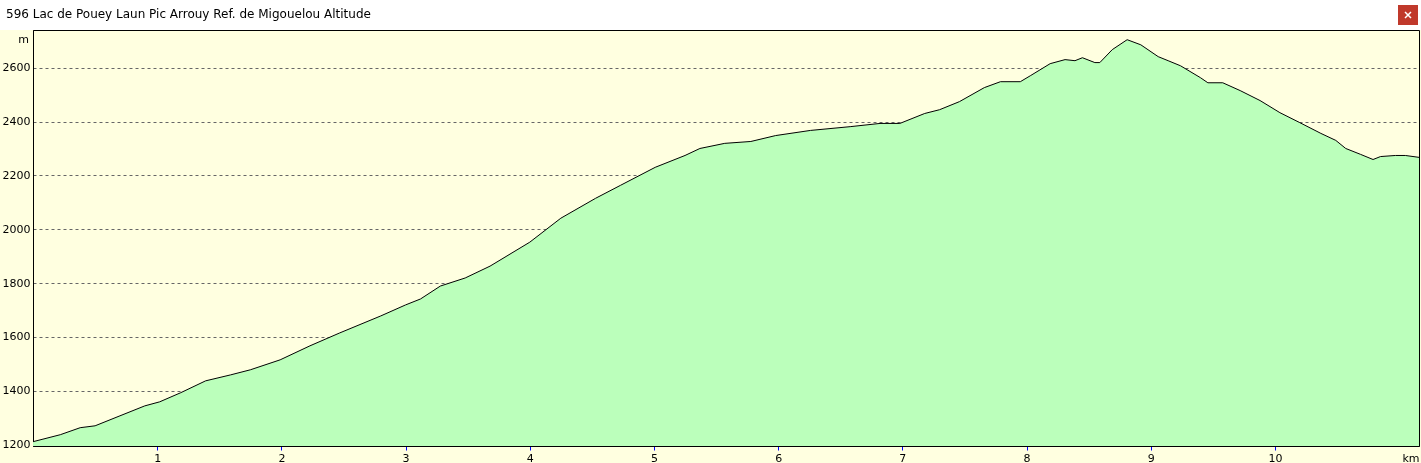  I want to click on y-tick-label: 2000, so click(16, 229).